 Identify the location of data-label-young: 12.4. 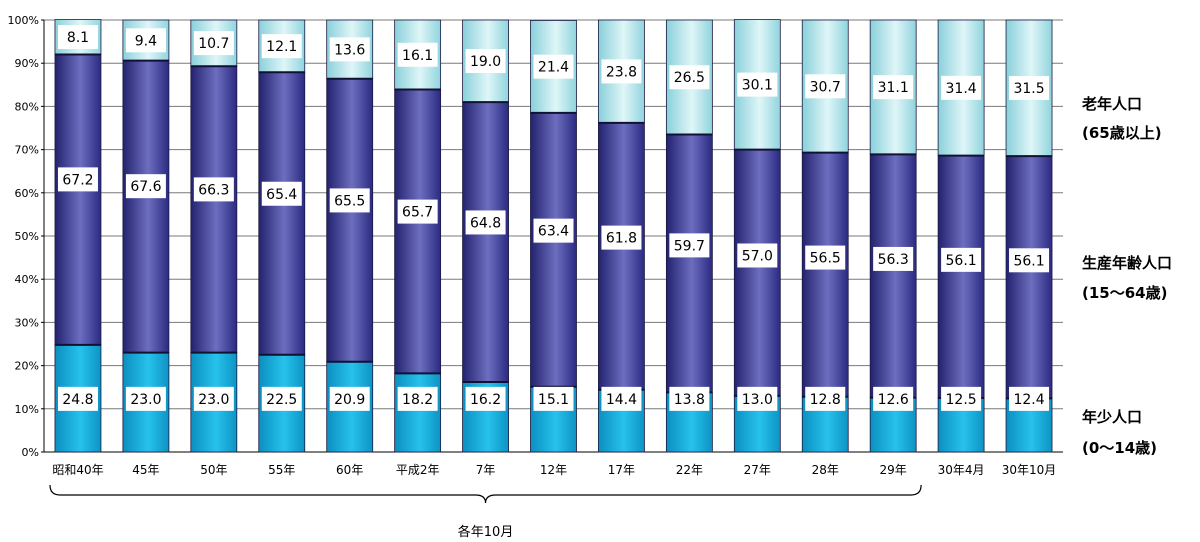
(1028, 400).